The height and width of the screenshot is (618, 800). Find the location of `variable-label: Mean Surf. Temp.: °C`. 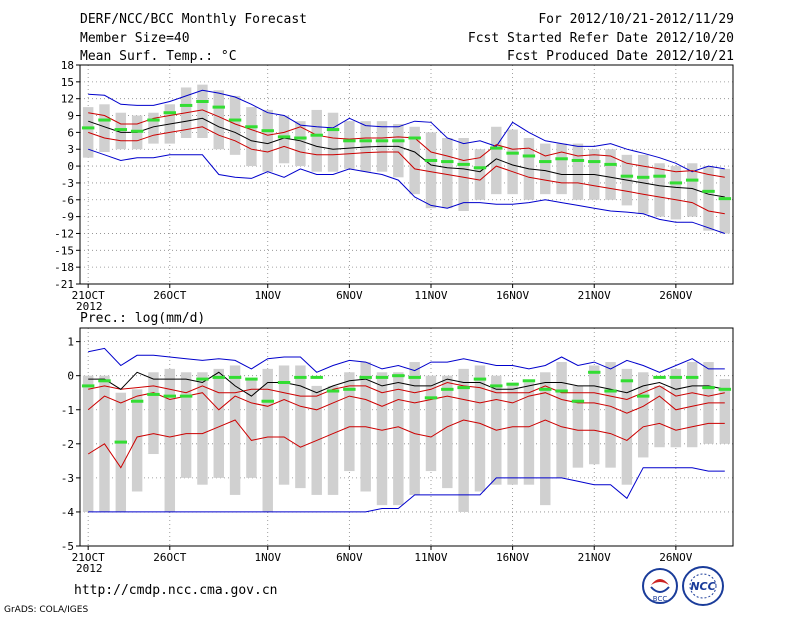

variable-label: Mean Surf. Temp.: °C is located at coordinates (158, 56).